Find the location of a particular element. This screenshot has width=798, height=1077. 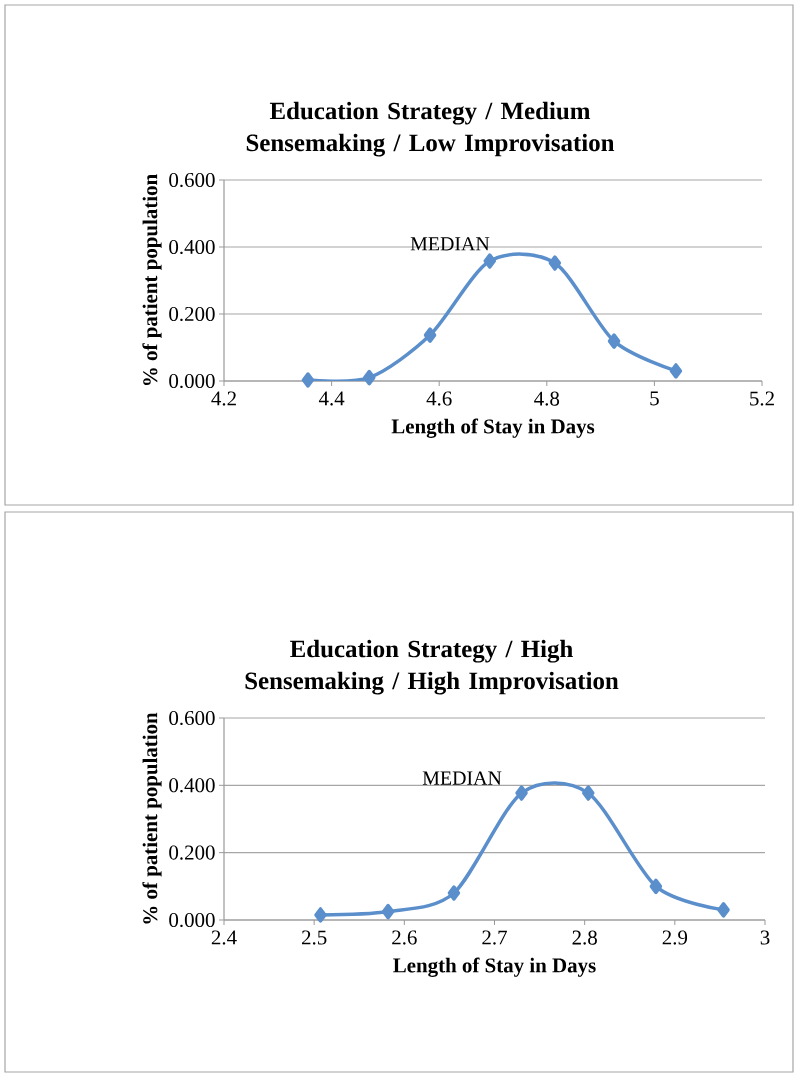

x-tick-label: 5 is located at coordinates (654, 398).